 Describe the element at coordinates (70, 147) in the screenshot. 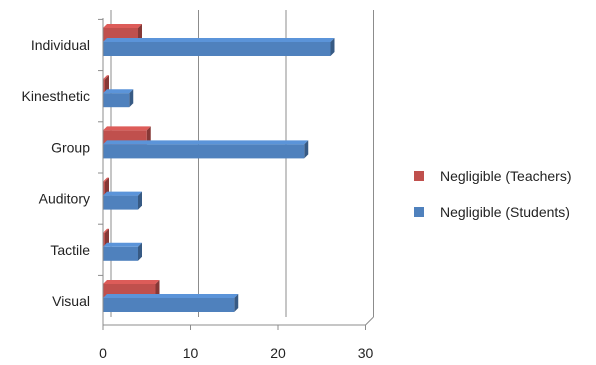

I see `y-tick-label: Group` at that location.